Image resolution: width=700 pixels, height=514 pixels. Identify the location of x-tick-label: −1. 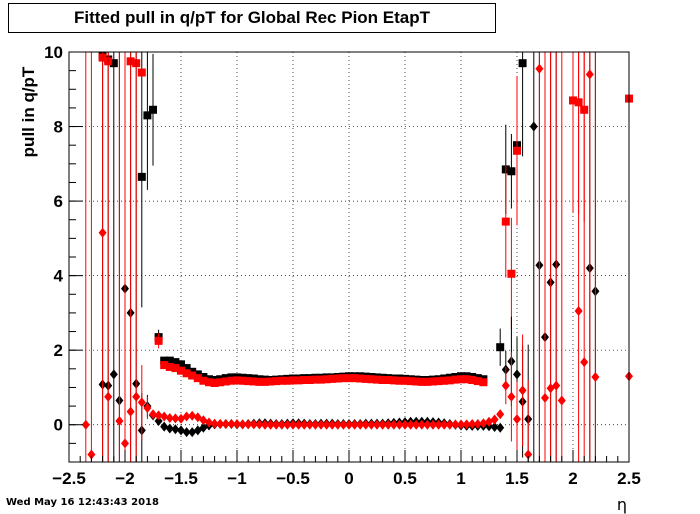
(236, 478).